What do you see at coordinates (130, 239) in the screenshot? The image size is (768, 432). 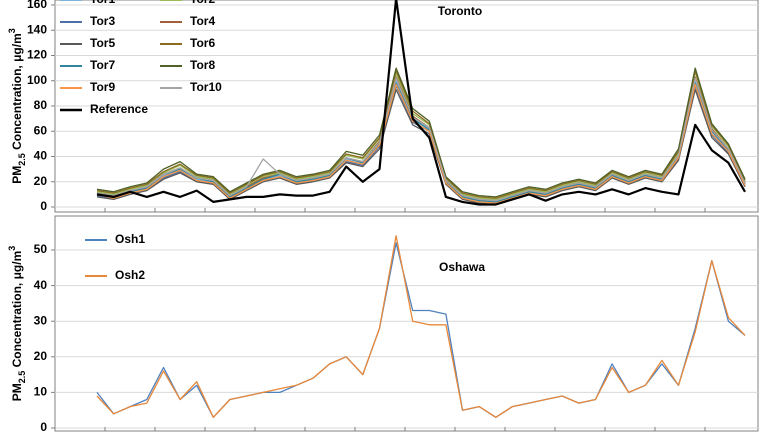 I see `legend-label: Osh1` at bounding box center [130, 239].